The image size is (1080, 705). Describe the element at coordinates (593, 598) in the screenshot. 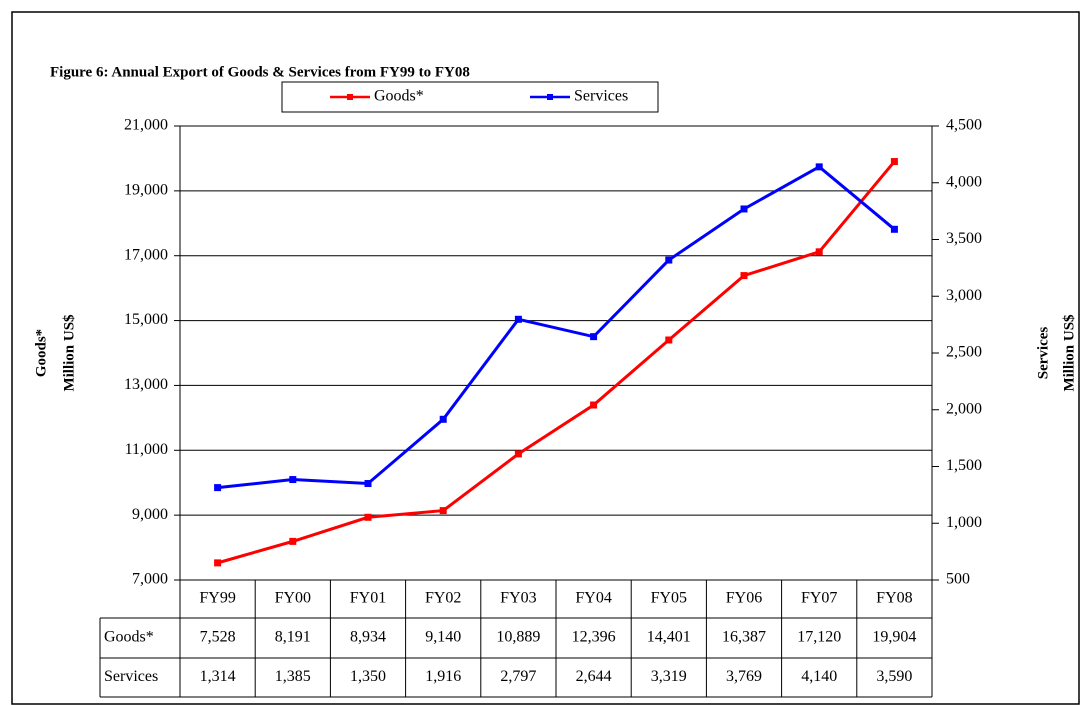

I see `x-tick-label: FY04` at that location.